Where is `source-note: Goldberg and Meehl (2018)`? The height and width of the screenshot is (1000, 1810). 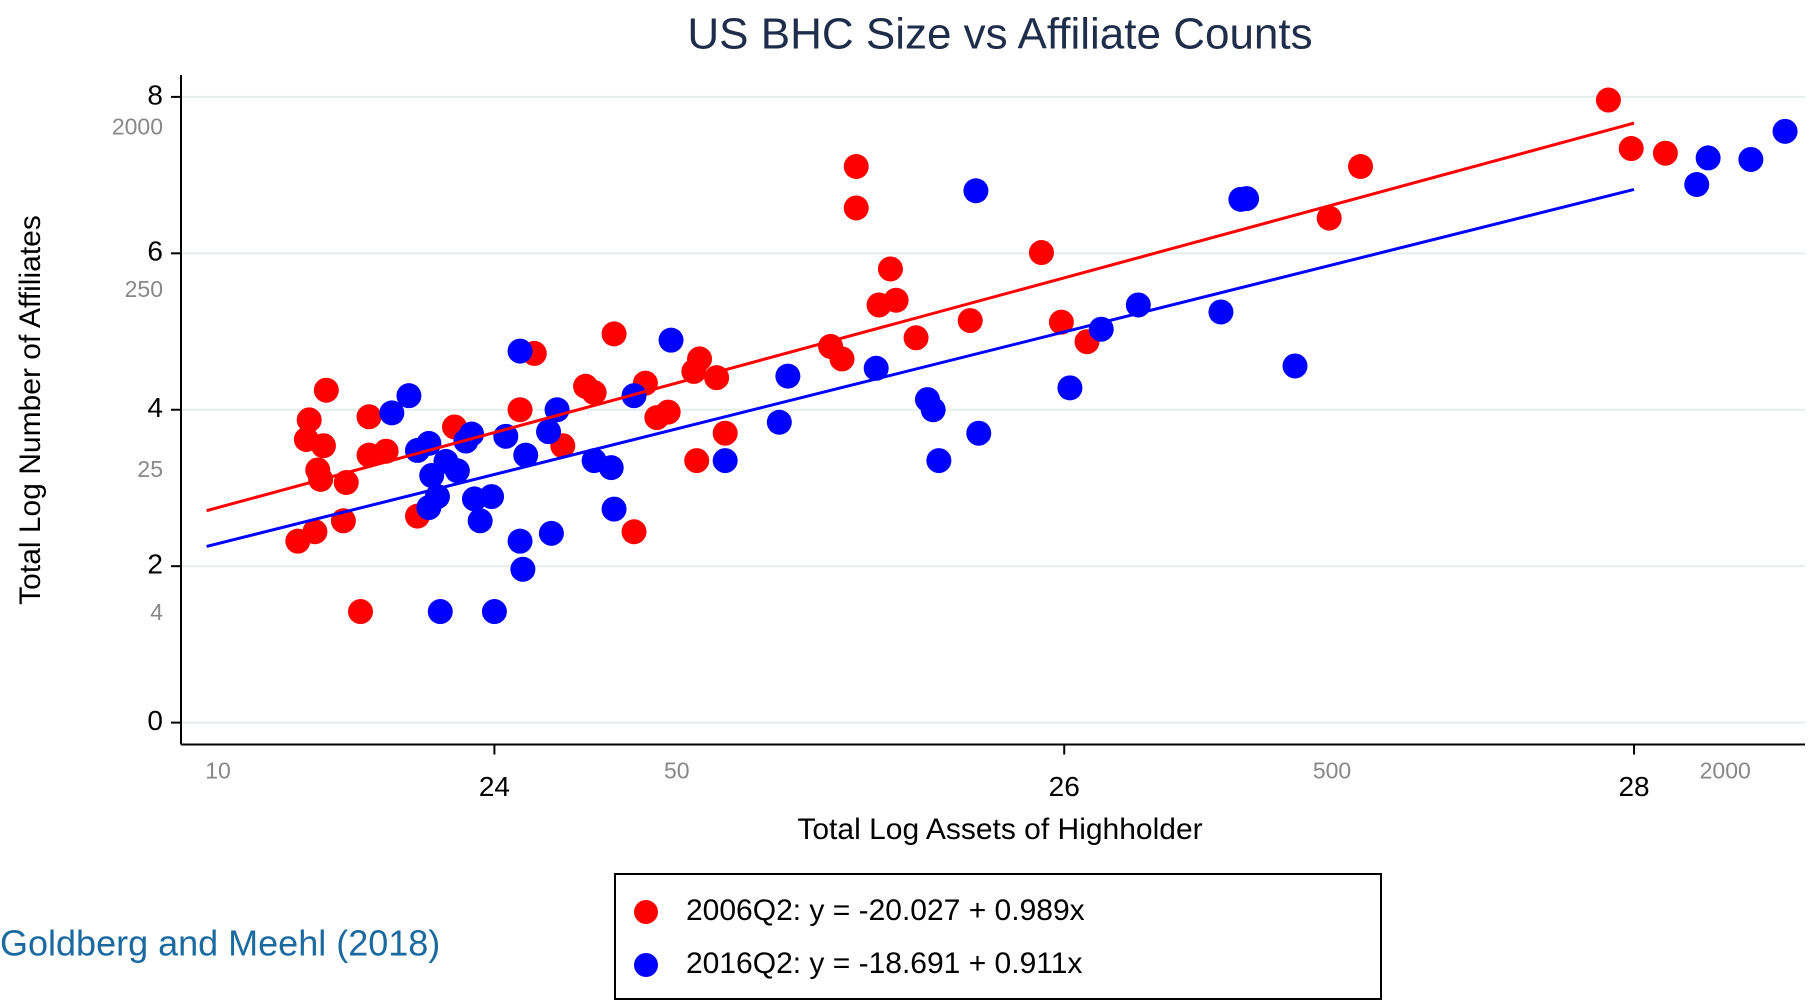
source-note: Goldberg and Meehl (2018) is located at coordinates (220, 943).